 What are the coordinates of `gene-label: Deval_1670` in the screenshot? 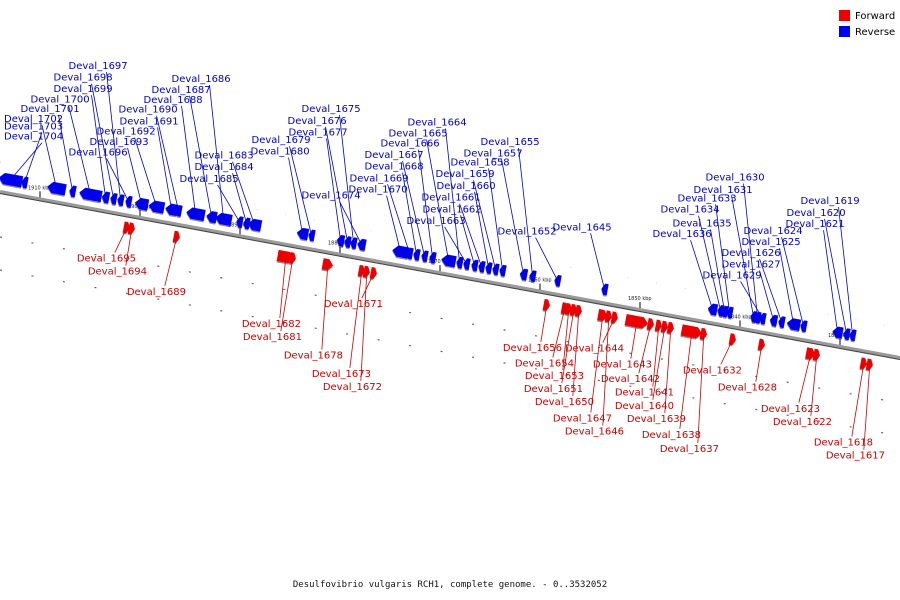 It's located at (378, 190).